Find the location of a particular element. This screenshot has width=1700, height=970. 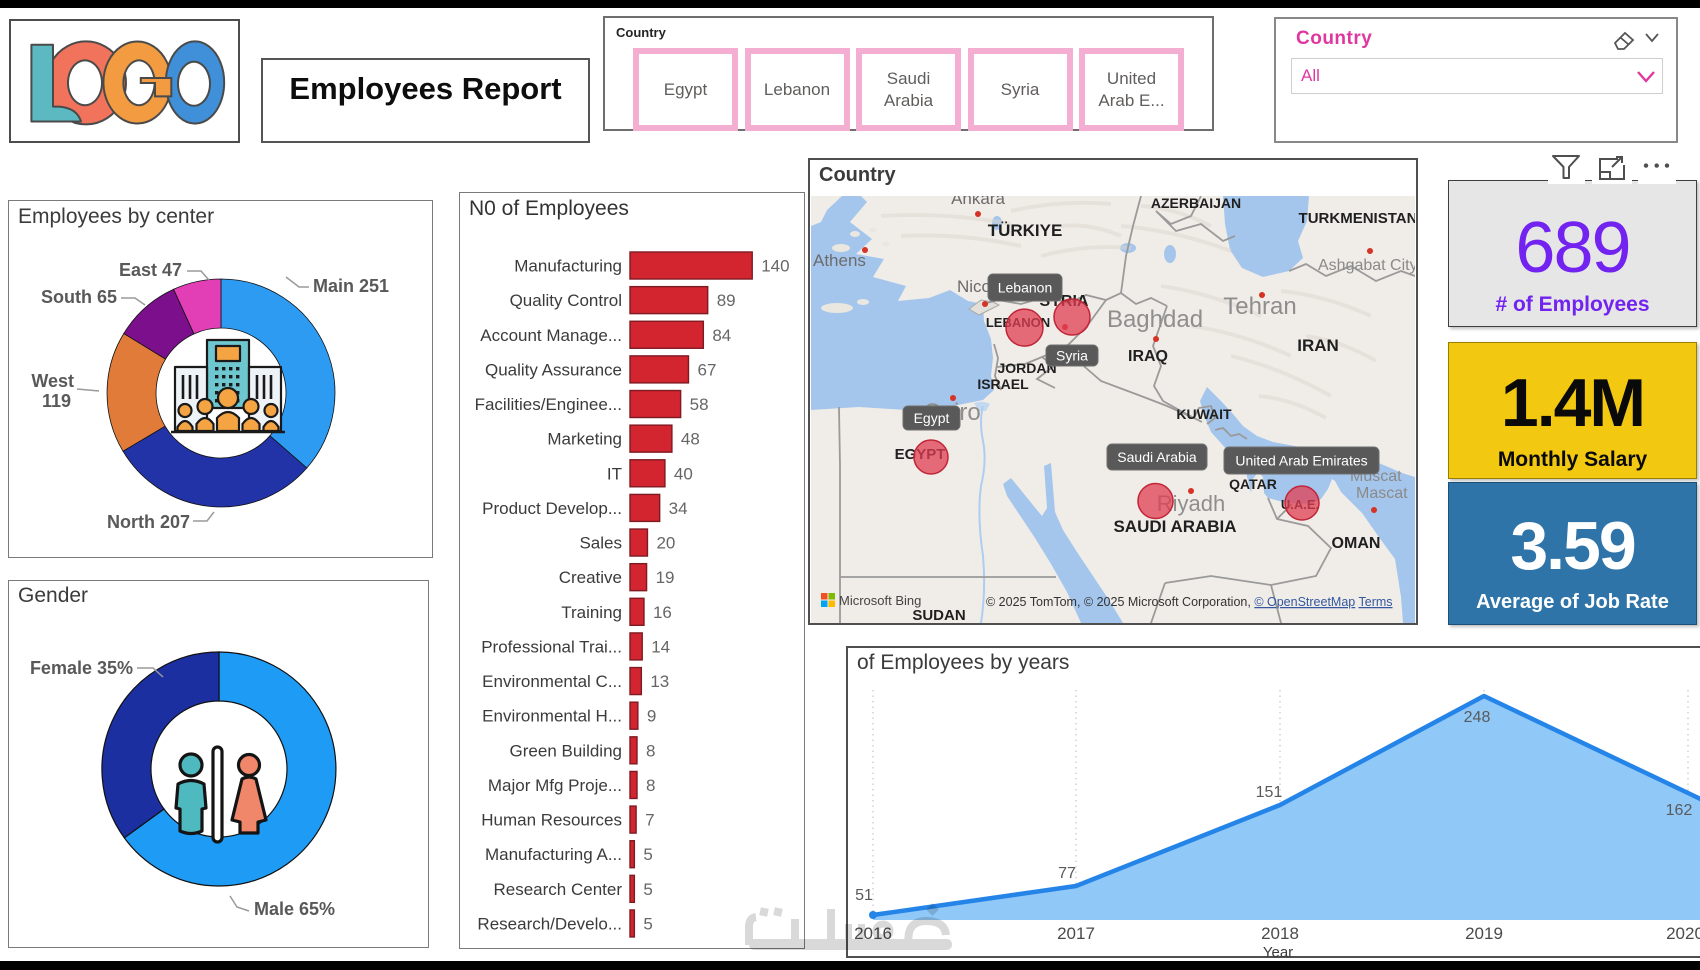

svg-text: TÜRKIYE is located at coordinates (1025, 230).